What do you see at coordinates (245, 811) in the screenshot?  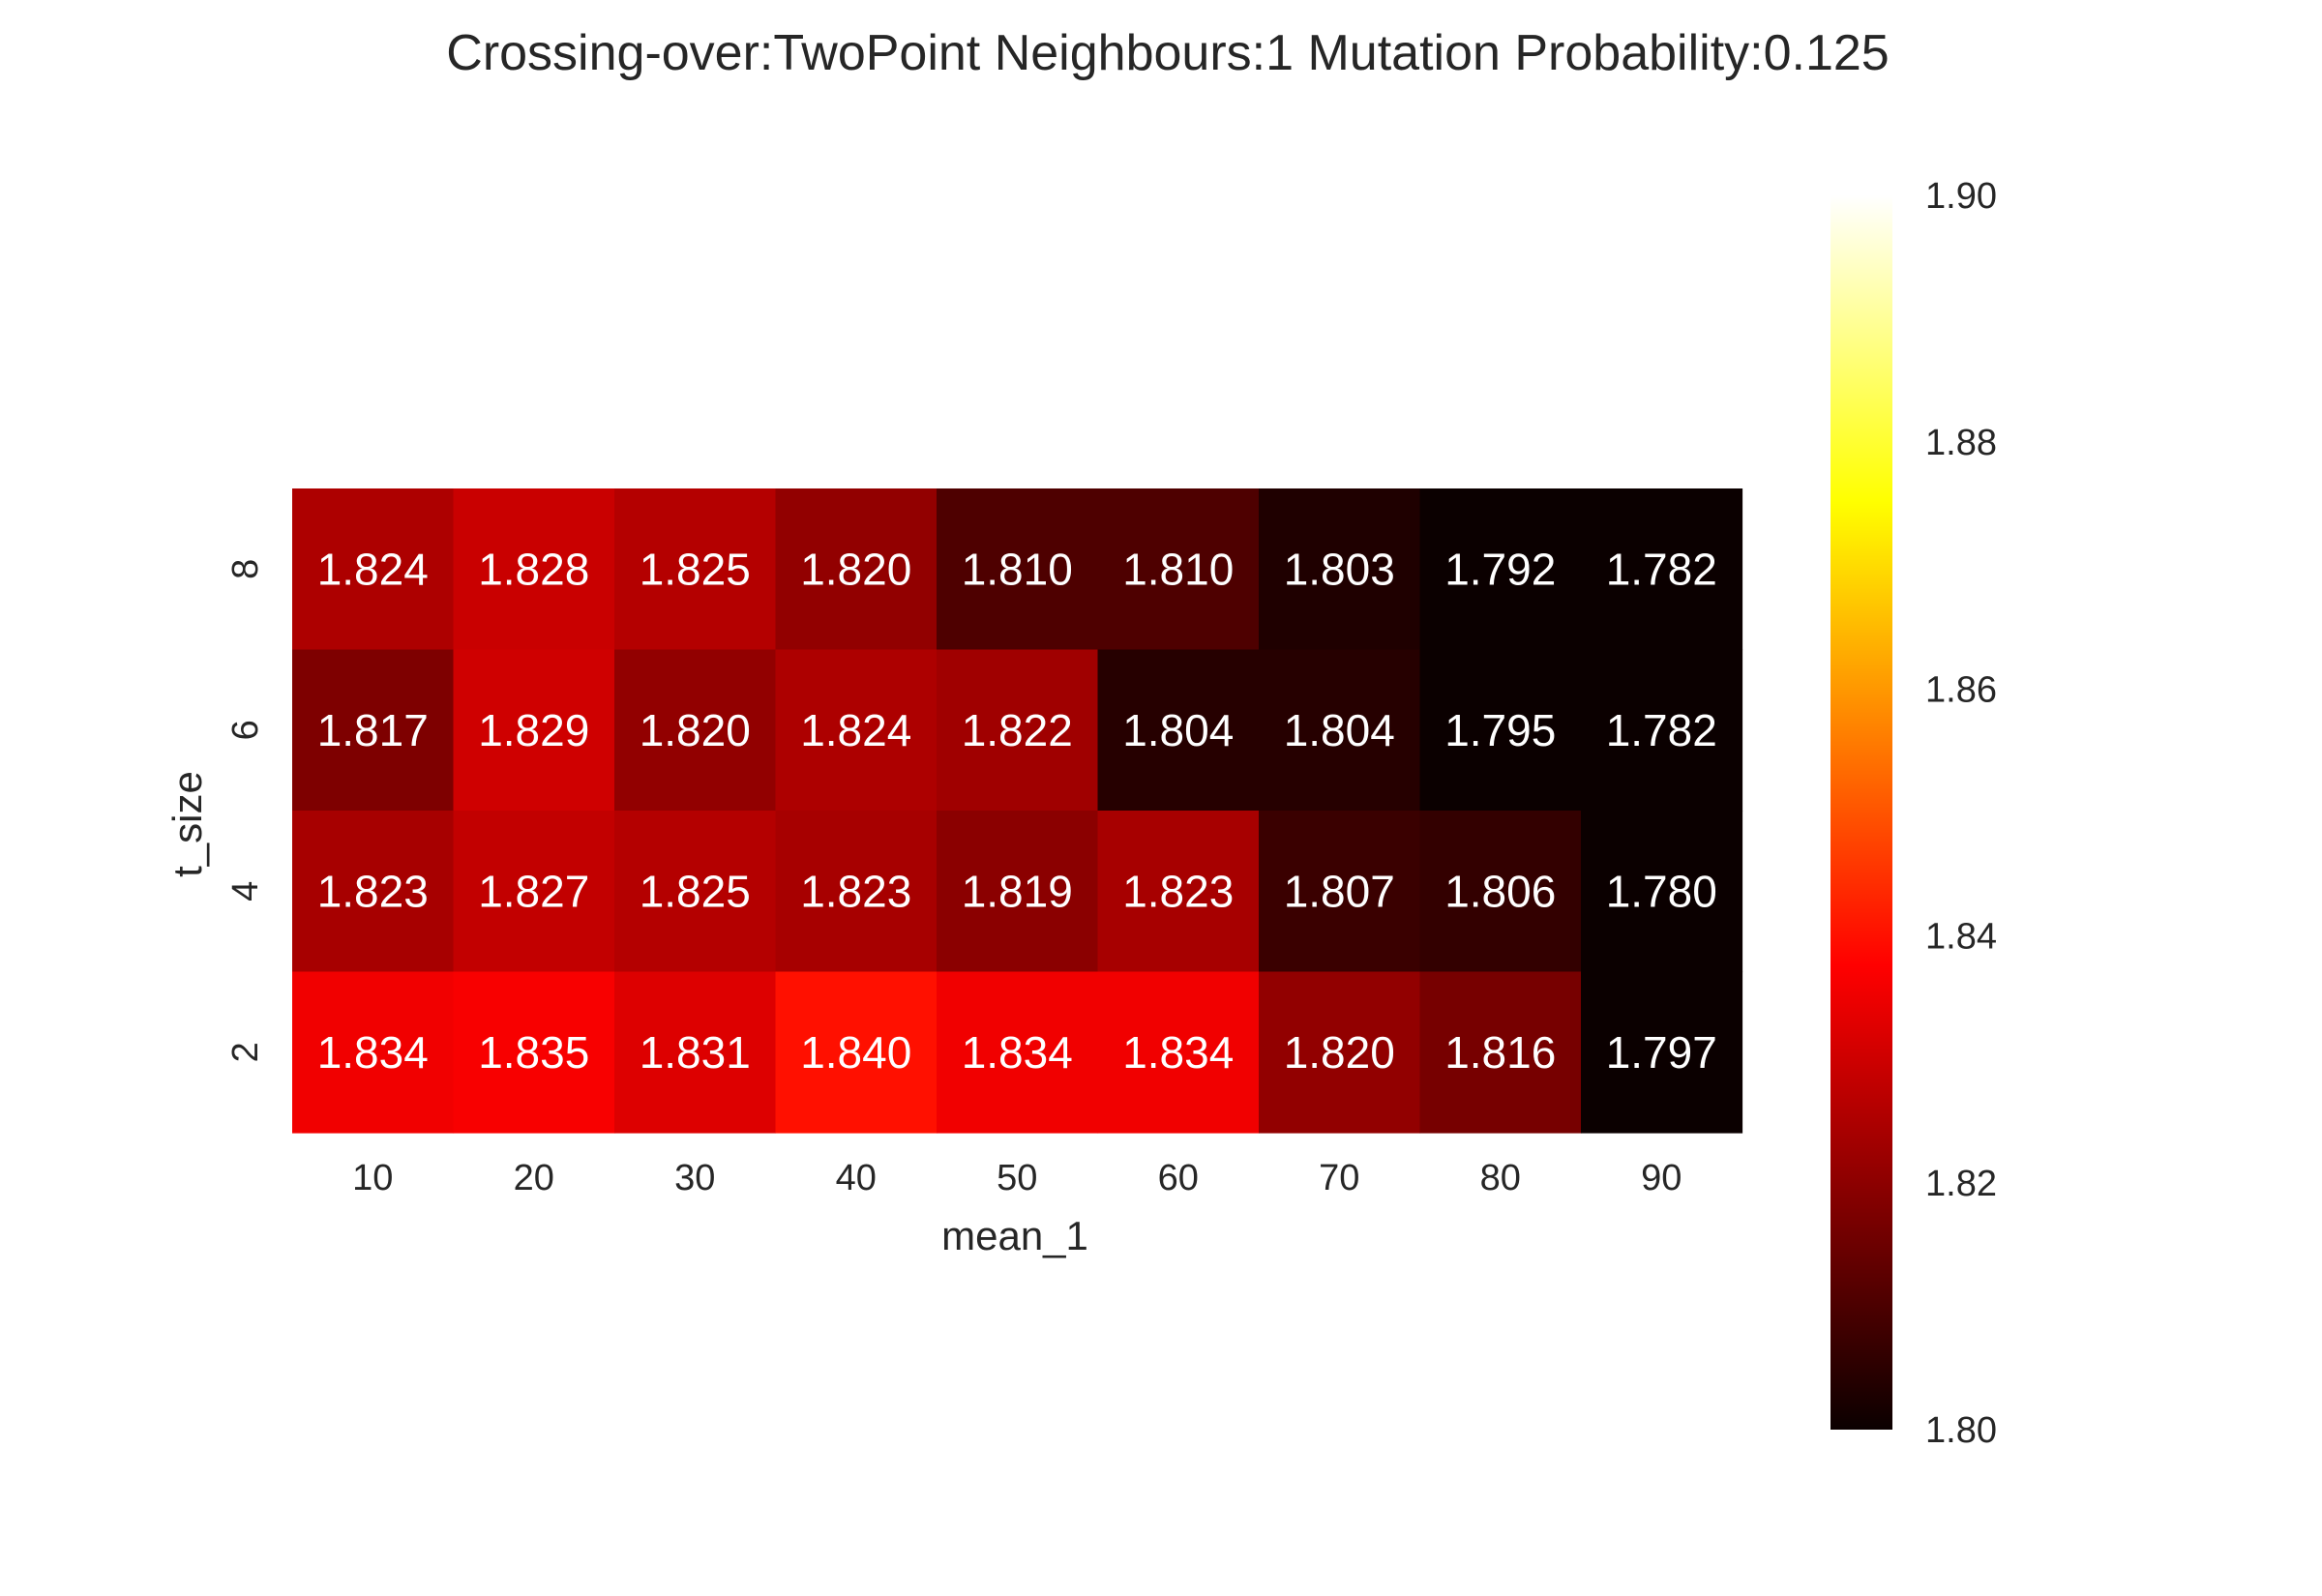 I see `y-tick-labels: 8 6 4 2` at bounding box center [245, 811].